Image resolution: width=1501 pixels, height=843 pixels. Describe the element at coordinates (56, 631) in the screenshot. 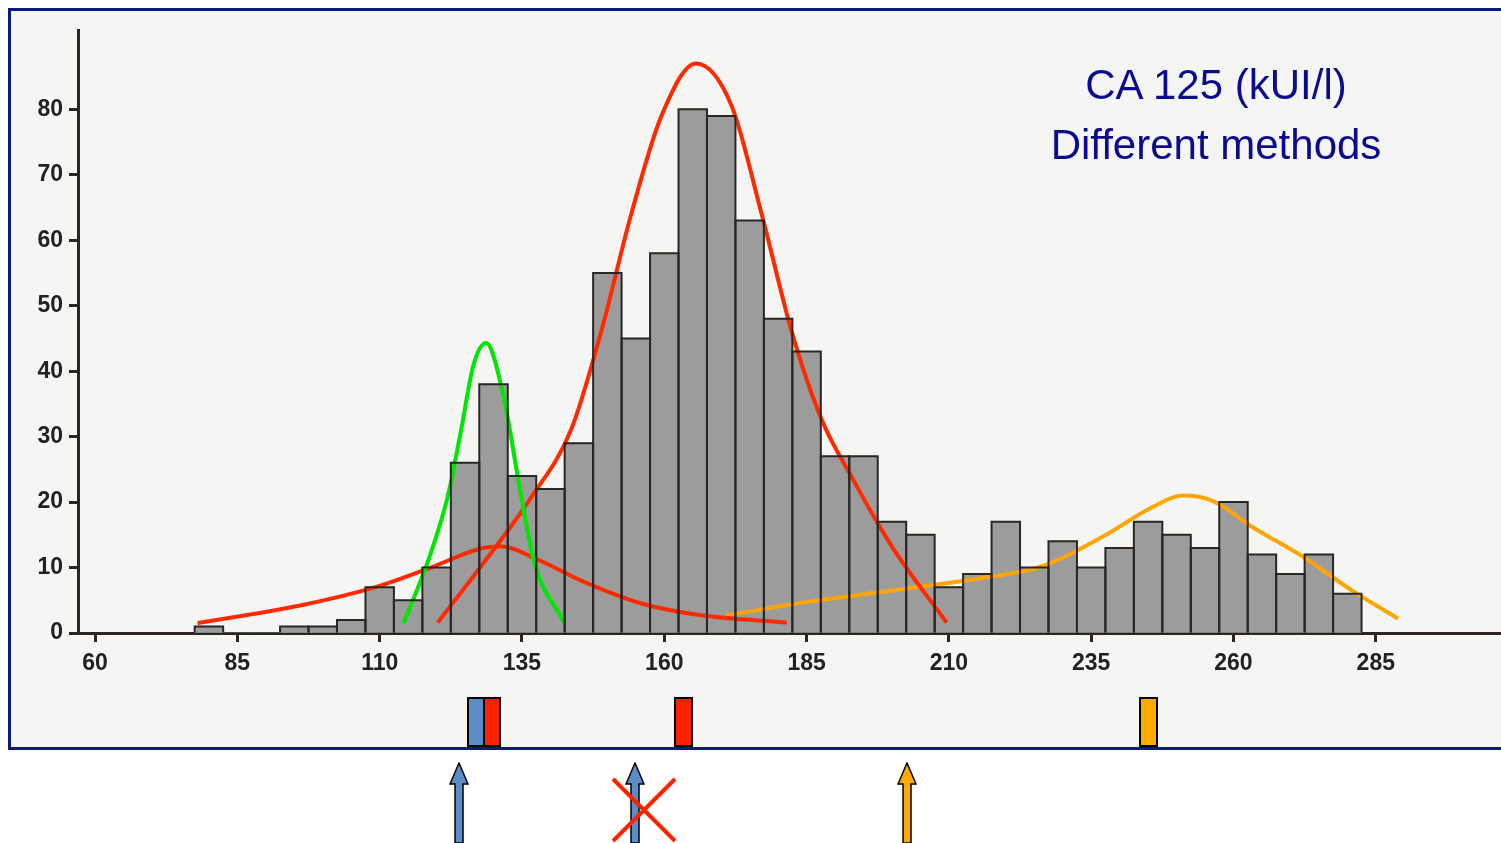

I see `y-tick-label: 0` at that location.